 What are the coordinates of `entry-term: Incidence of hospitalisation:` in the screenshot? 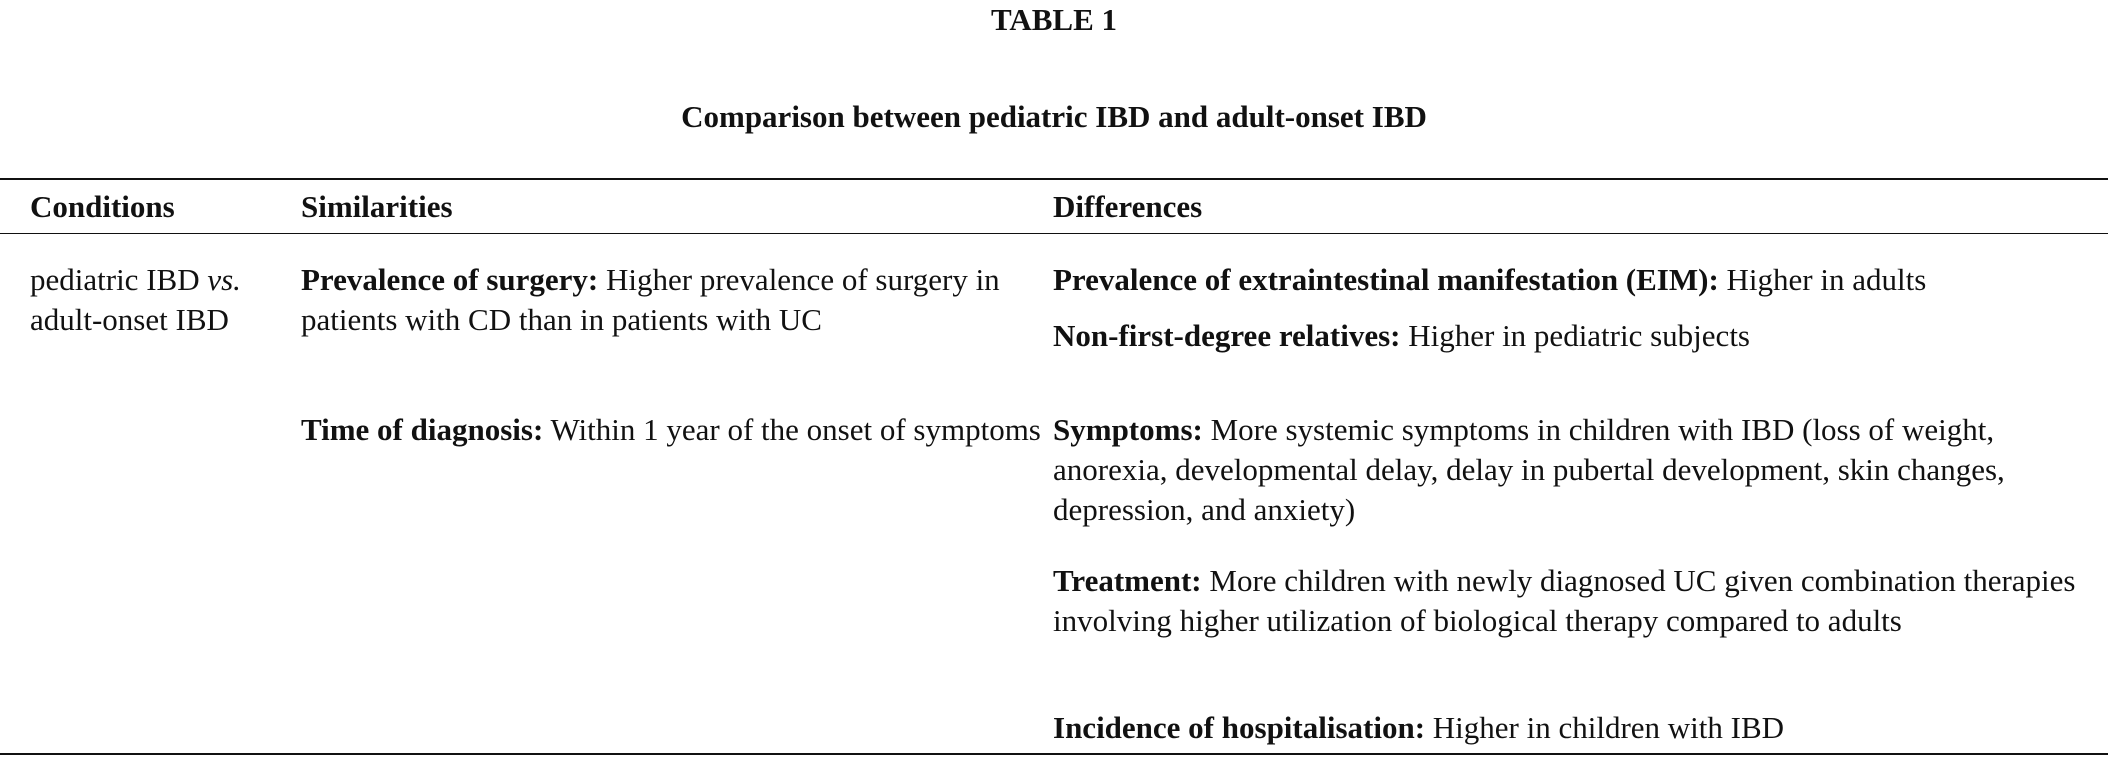 It's located at (1239, 727).